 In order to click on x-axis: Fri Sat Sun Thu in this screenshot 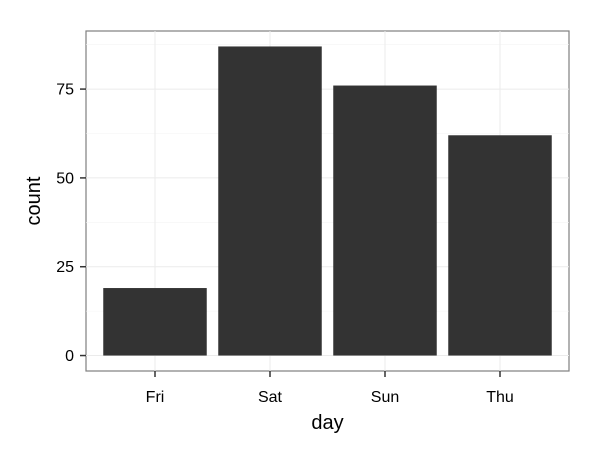, I will do `click(330, 388)`.